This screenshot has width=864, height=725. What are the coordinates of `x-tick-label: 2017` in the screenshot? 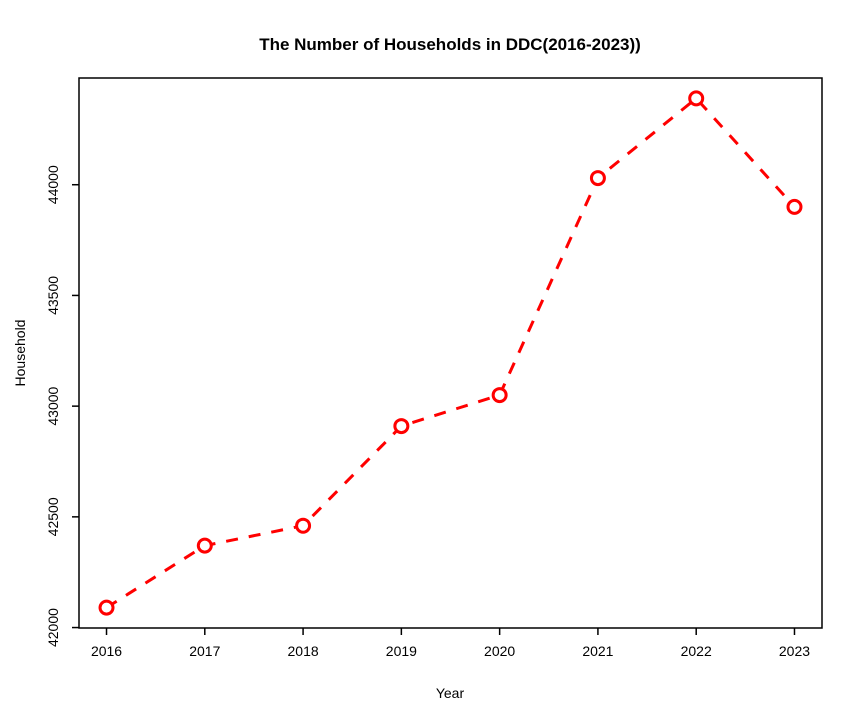 It's located at (204, 651).